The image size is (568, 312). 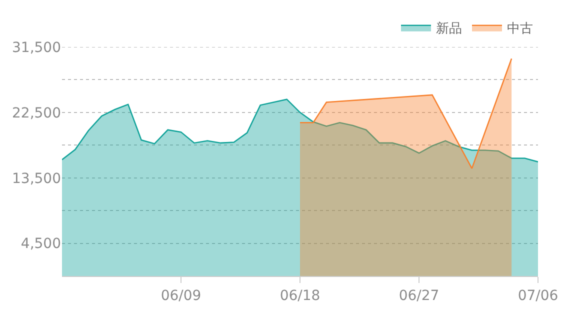 I want to click on x-tick-label: 06/27, so click(x=419, y=296).